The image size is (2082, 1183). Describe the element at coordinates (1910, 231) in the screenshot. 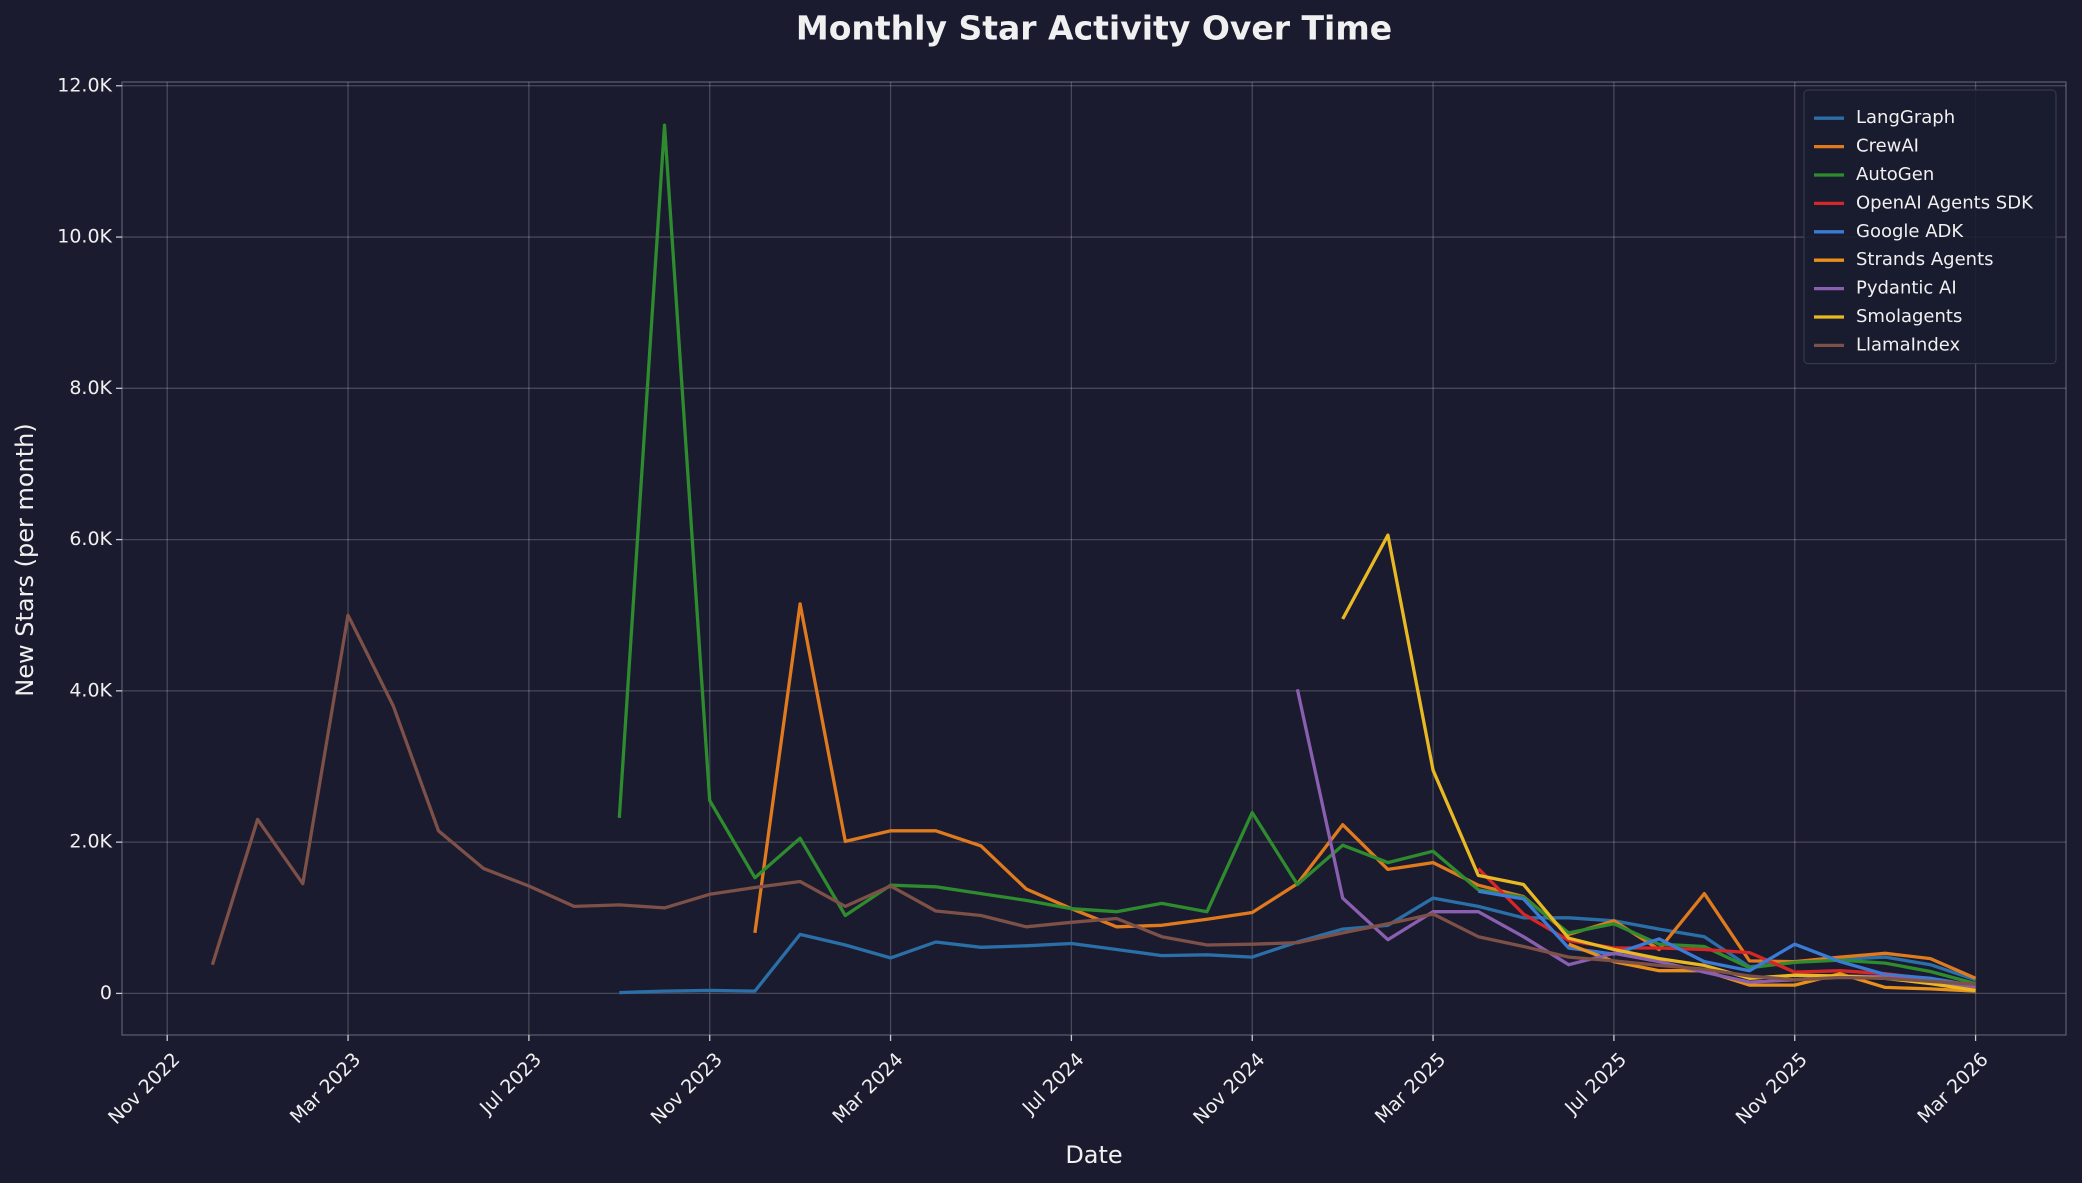

I see `legend-label: Google ADK` at that location.